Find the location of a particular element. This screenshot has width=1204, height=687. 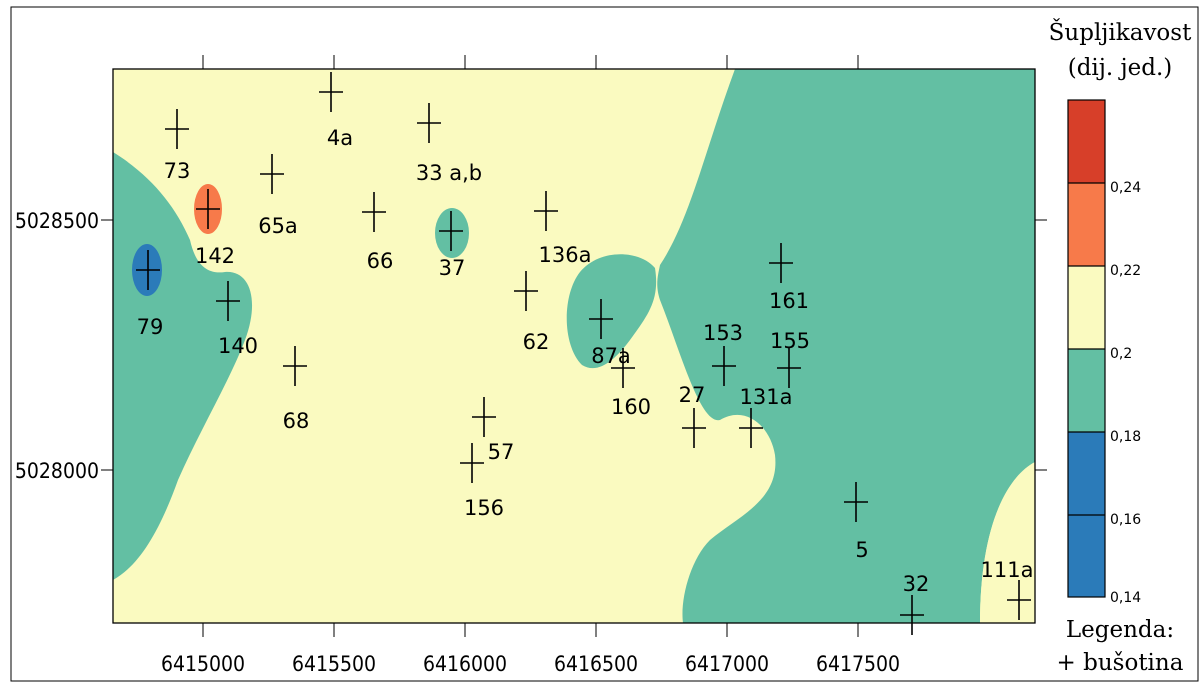

zone-0-20-0-22-southeast is located at coordinates (1007, 542).